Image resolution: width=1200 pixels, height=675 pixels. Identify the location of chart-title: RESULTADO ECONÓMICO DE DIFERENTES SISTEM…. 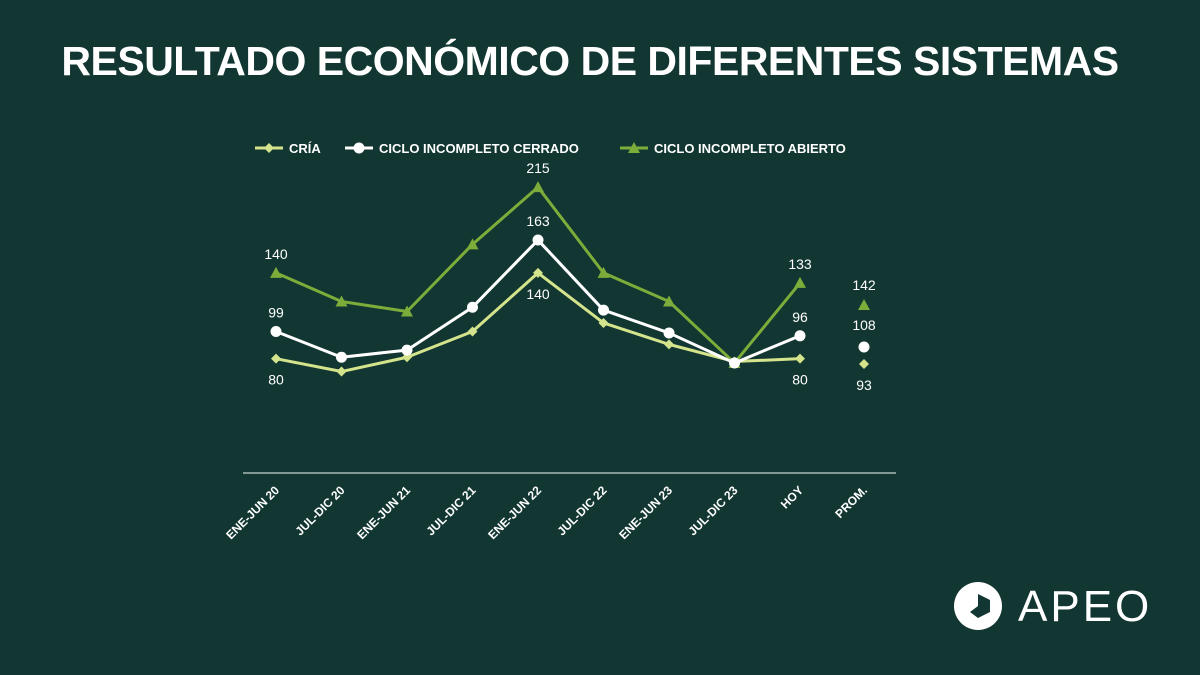
(590, 61).